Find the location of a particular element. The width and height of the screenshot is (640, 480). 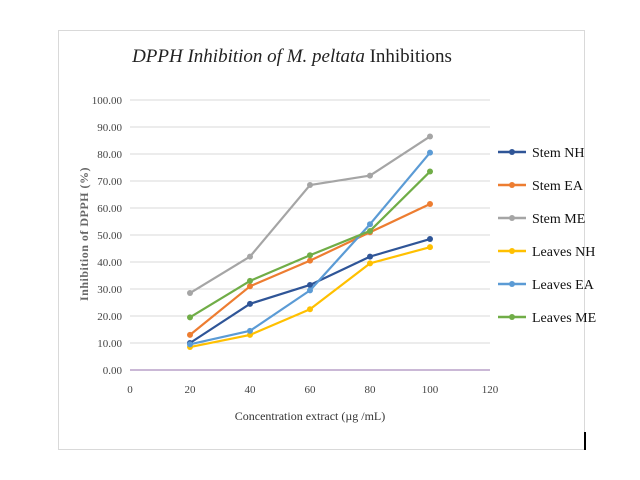

y-axis-label: Inhibition of DPPH (%) is located at coordinates (84, 234).